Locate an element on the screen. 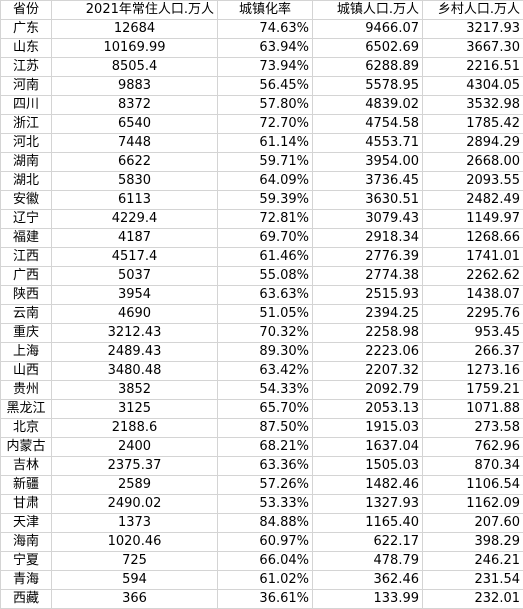 This screenshot has height=609, width=523. cell-rural-population: 2482.49 is located at coordinates (472, 200).